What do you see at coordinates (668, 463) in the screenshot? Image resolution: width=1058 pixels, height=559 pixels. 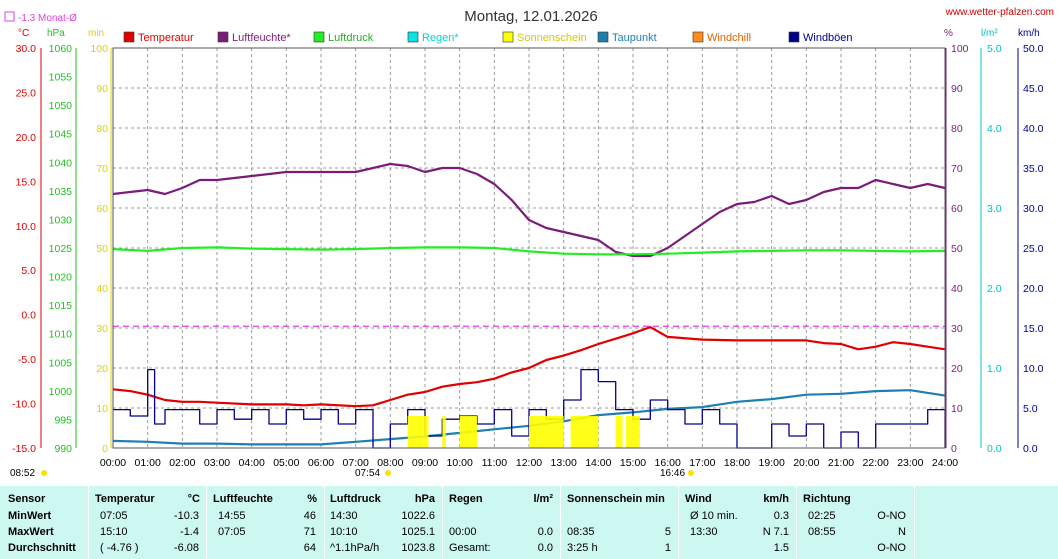 I see `x-tick-label: 16:00` at bounding box center [668, 463].